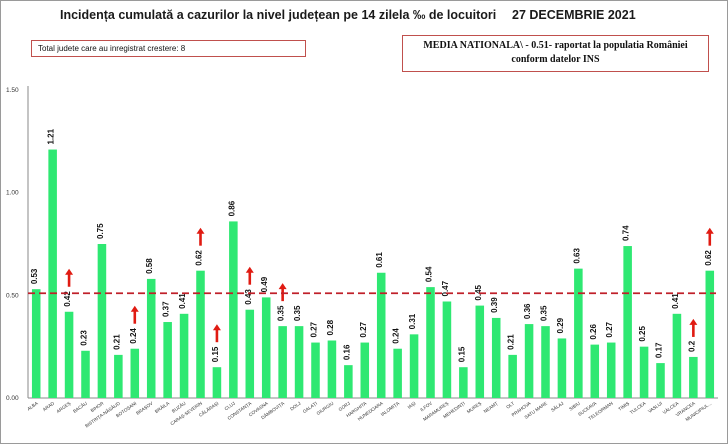 The image size is (728, 444). Describe the element at coordinates (461, 354) in the screenshot. I see `bar-value-label: 0.15` at that location.